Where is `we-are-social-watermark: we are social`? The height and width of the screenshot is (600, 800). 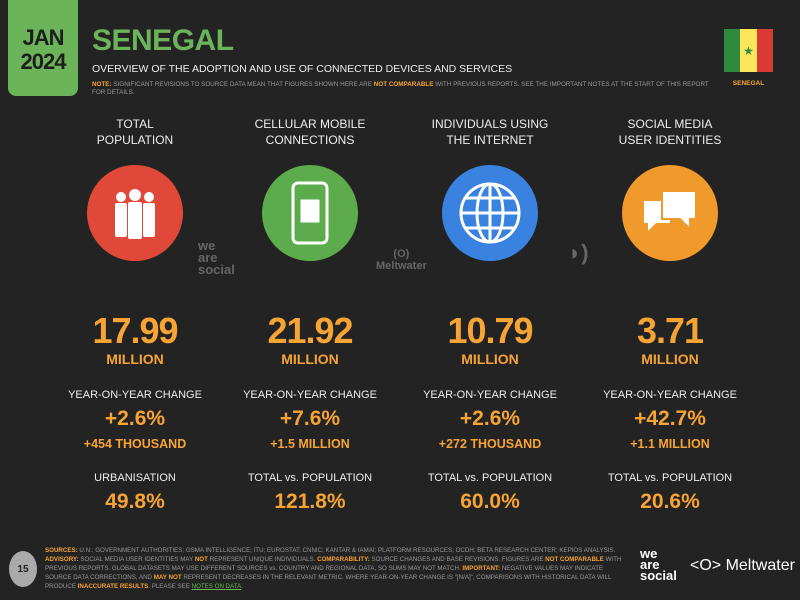 we-are-social-watermark: we are social is located at coordinates (216, 257).